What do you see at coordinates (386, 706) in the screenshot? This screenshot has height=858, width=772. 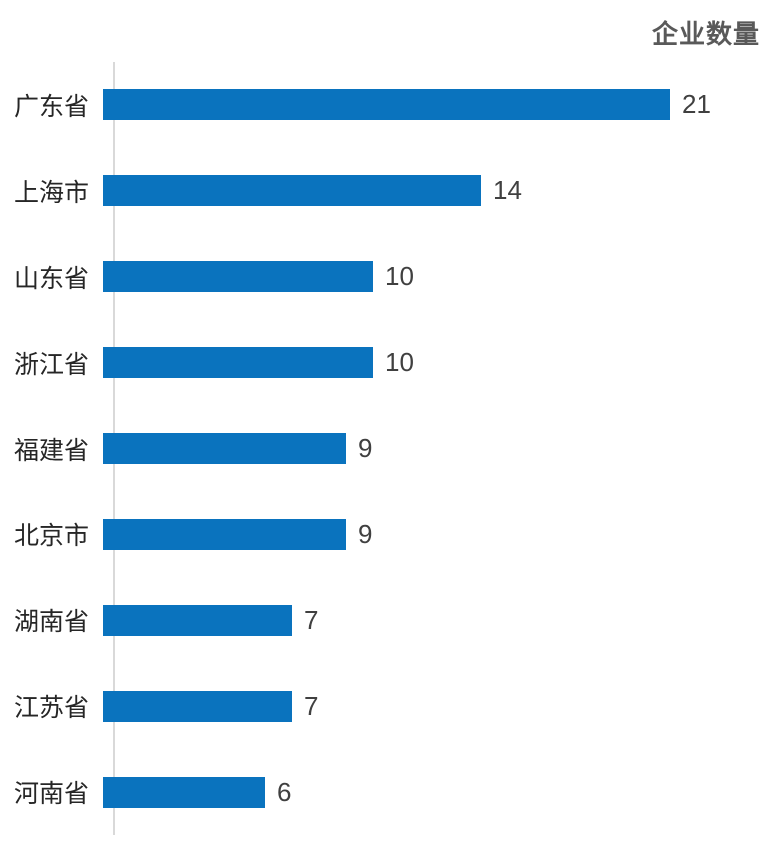 I see `bar-row: 江苏省 7` at bounding box center [386, 706].